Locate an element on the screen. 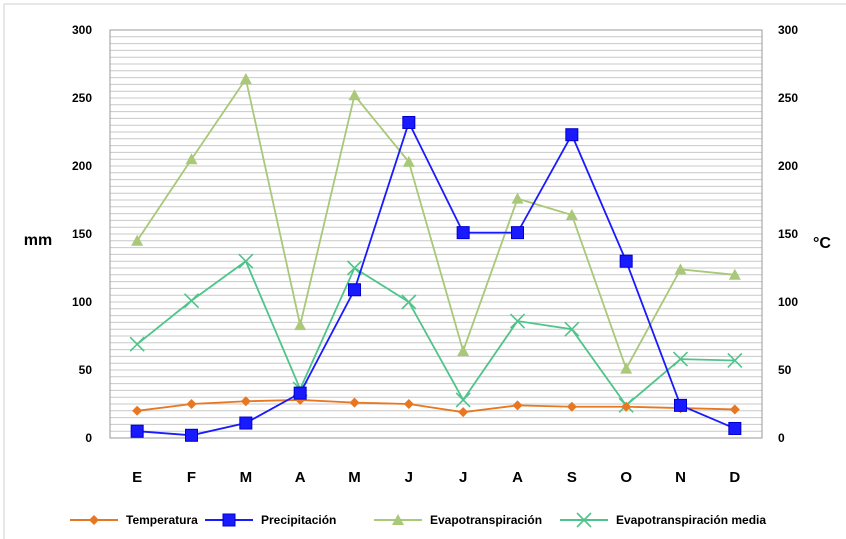 The width and height of the screenshot is (846, 539). legend-item-precipitacion: Precipitación is located at coordinates (270, 520).